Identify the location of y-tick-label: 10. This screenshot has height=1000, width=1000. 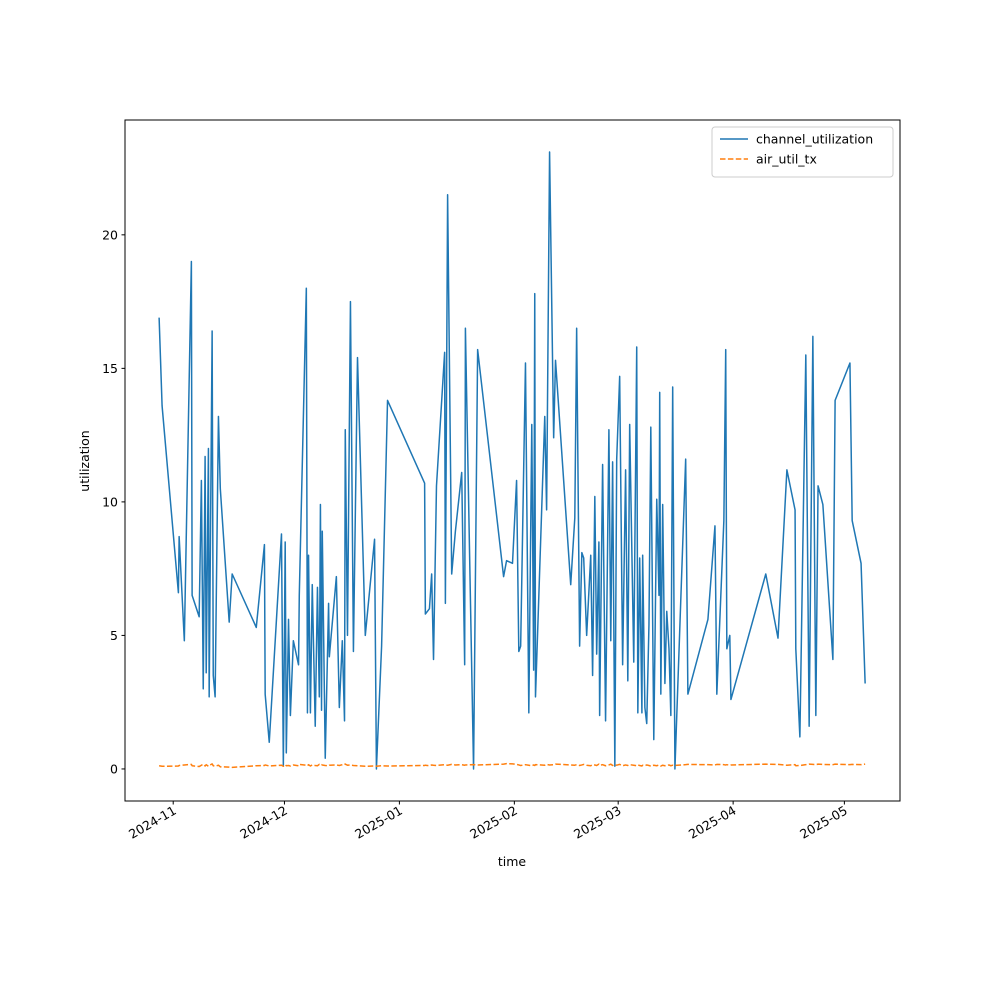
(110, 501).